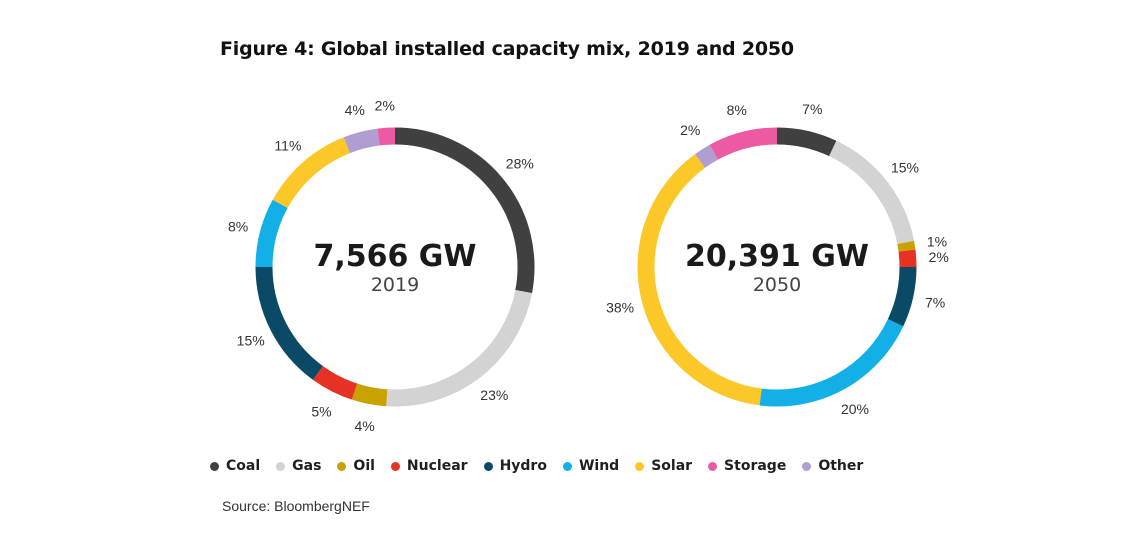 The height and width of the screenshot is (540, 1140). What do you see at coordinates (364, 426) in the screenshot?
I see `data-label-oil: 4%` at bounding box center [364, 426].